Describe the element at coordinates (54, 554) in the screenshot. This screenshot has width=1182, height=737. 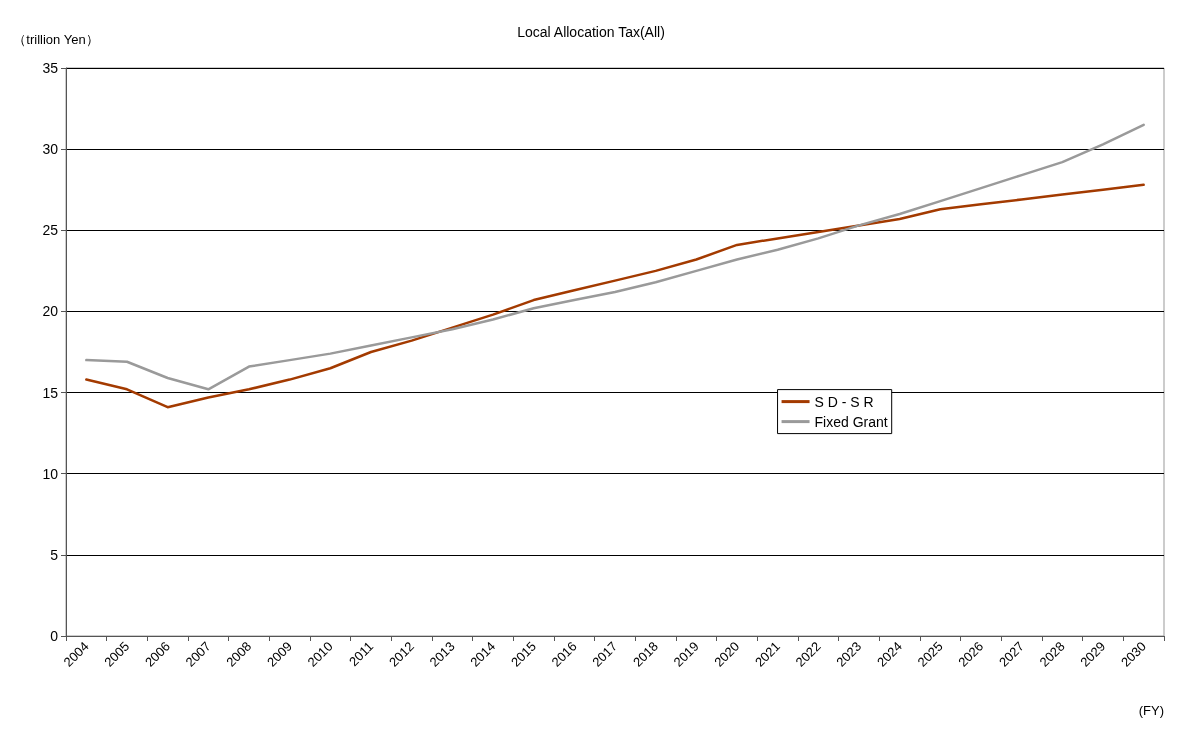
I see `y-tick-label: 5` at that location.